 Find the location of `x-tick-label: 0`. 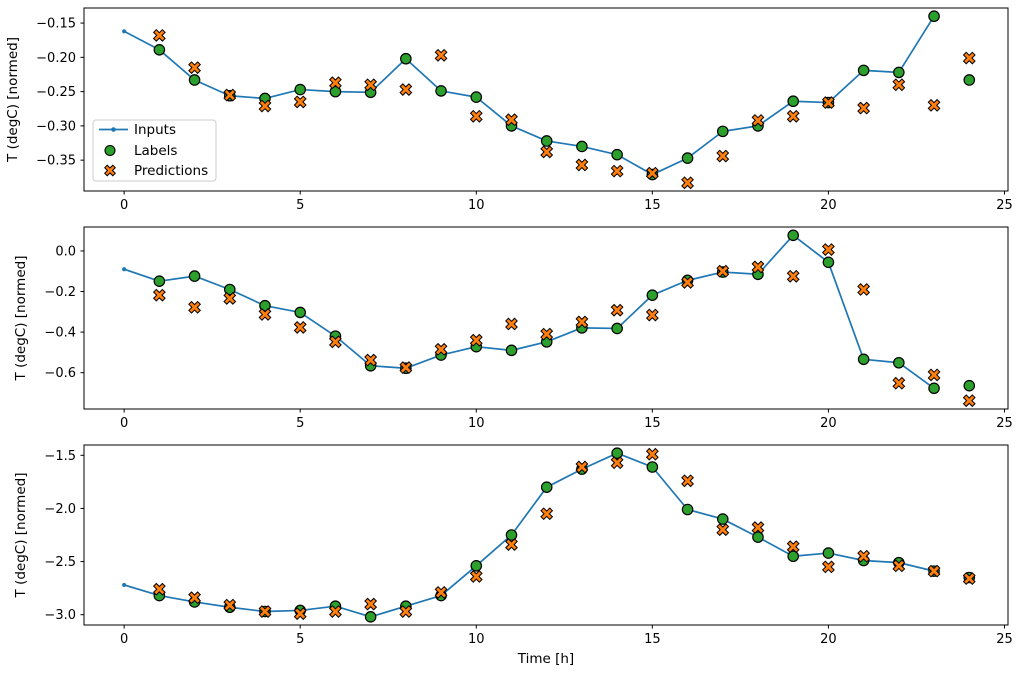

x-tick-label: 0 is located at coordinates (124, 423).